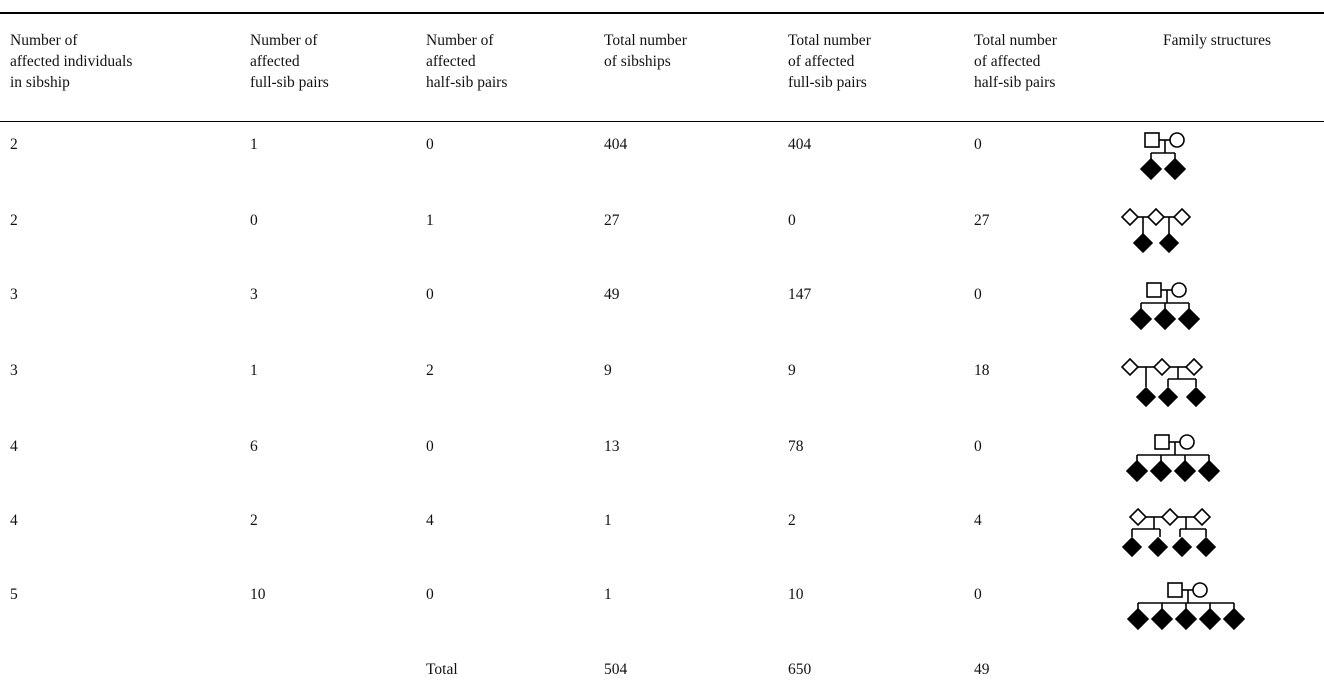 The height and width of the screenshot is (683, 1324). Describe the element at coordinates (800, 294) in the screenshot. I see `cell-total-full-sib-pairs: 147` at that location.